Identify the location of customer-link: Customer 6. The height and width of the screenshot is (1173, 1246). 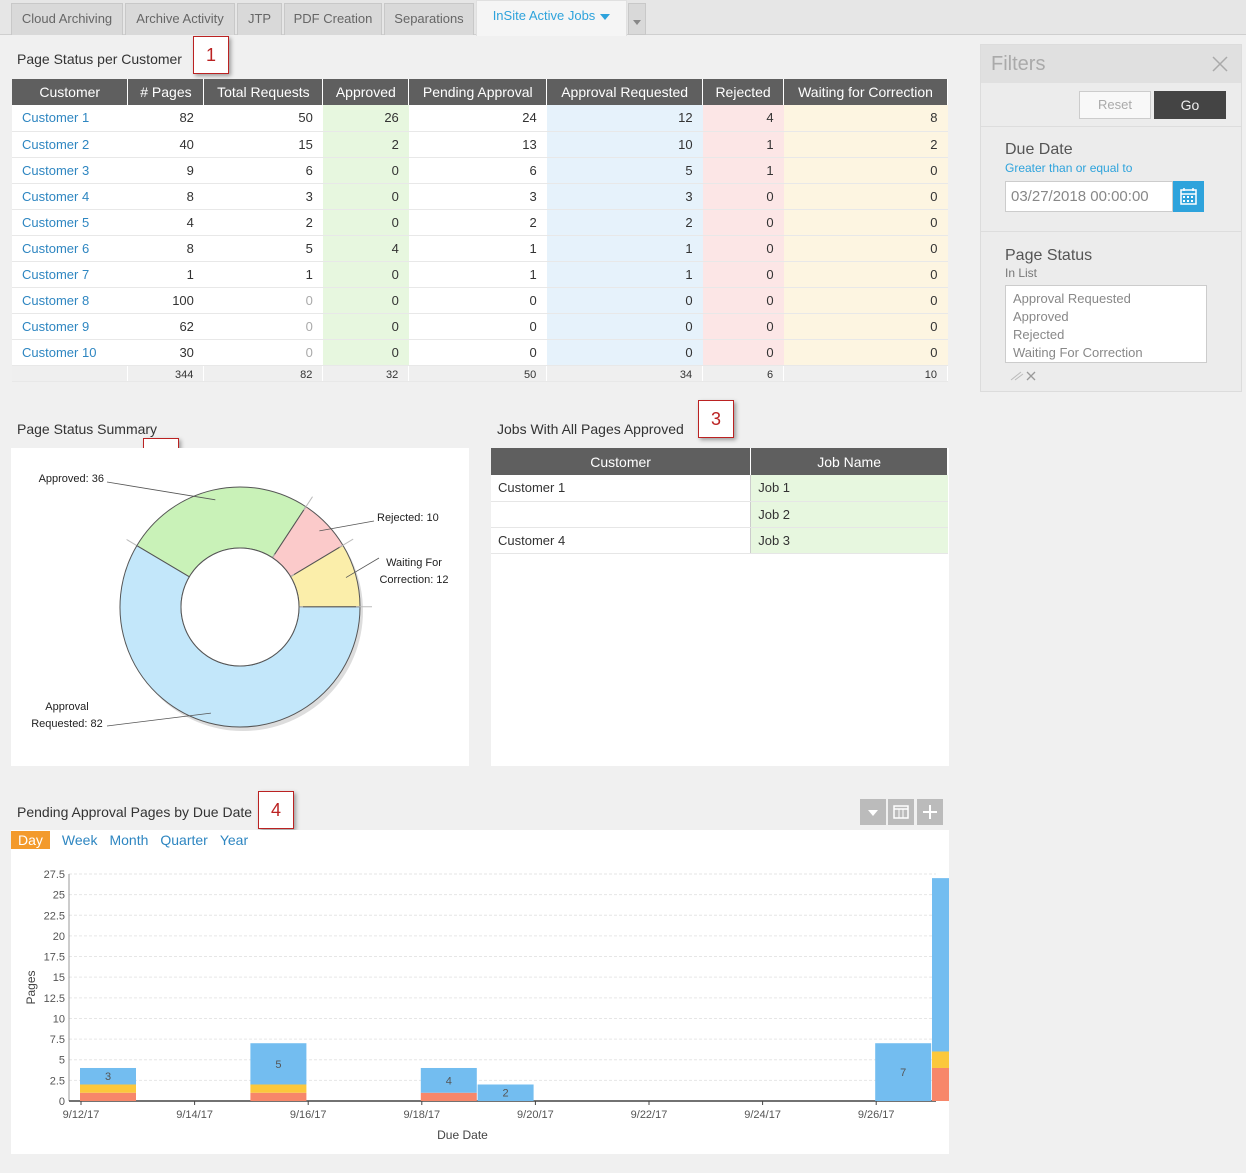
(70, 248).